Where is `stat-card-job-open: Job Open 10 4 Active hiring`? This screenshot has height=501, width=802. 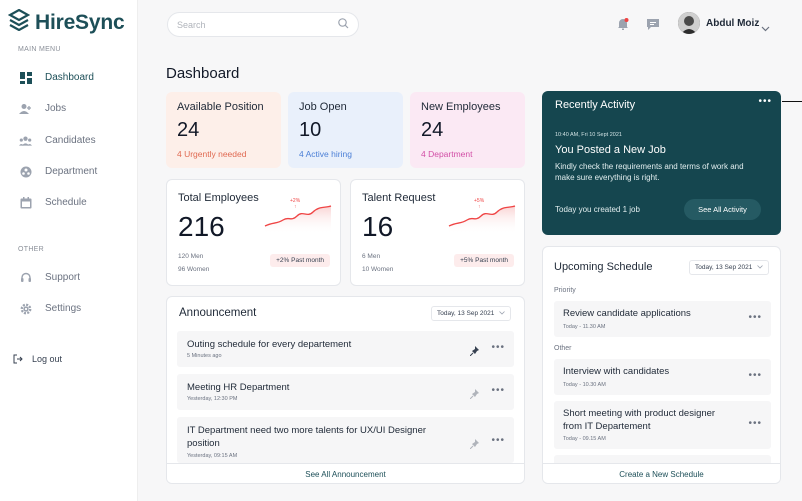
stat-card-job-open: Job Open 10 4 Active hiring is located at coordinates (345, 130).